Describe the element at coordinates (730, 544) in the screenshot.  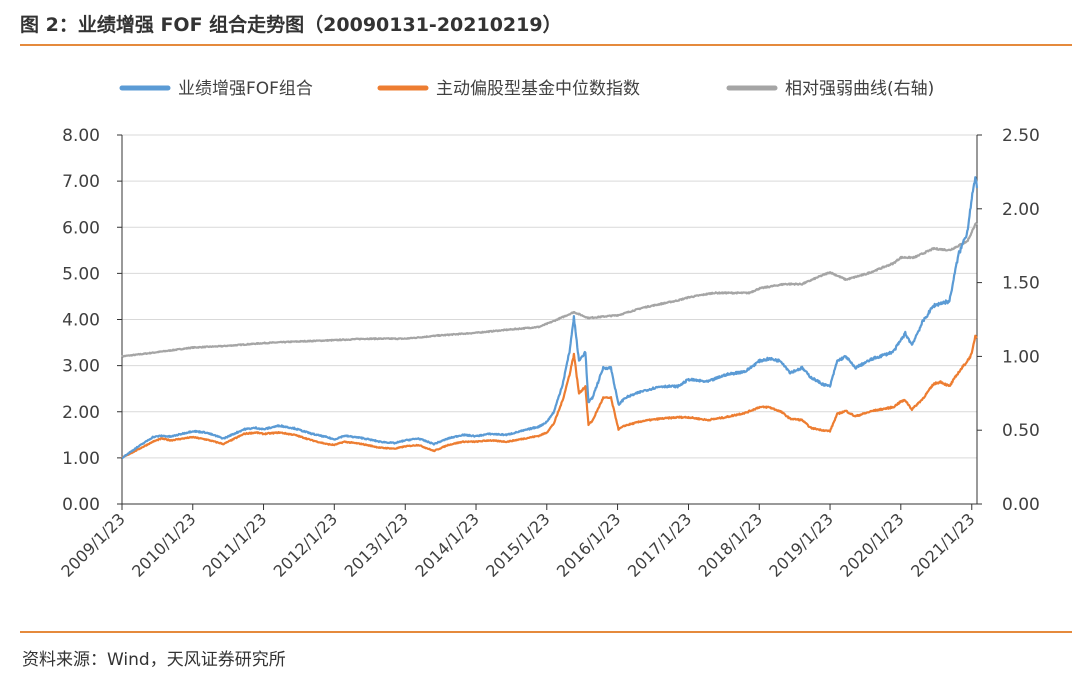
I see `x-tick-label: 2018/1/23` at that location.